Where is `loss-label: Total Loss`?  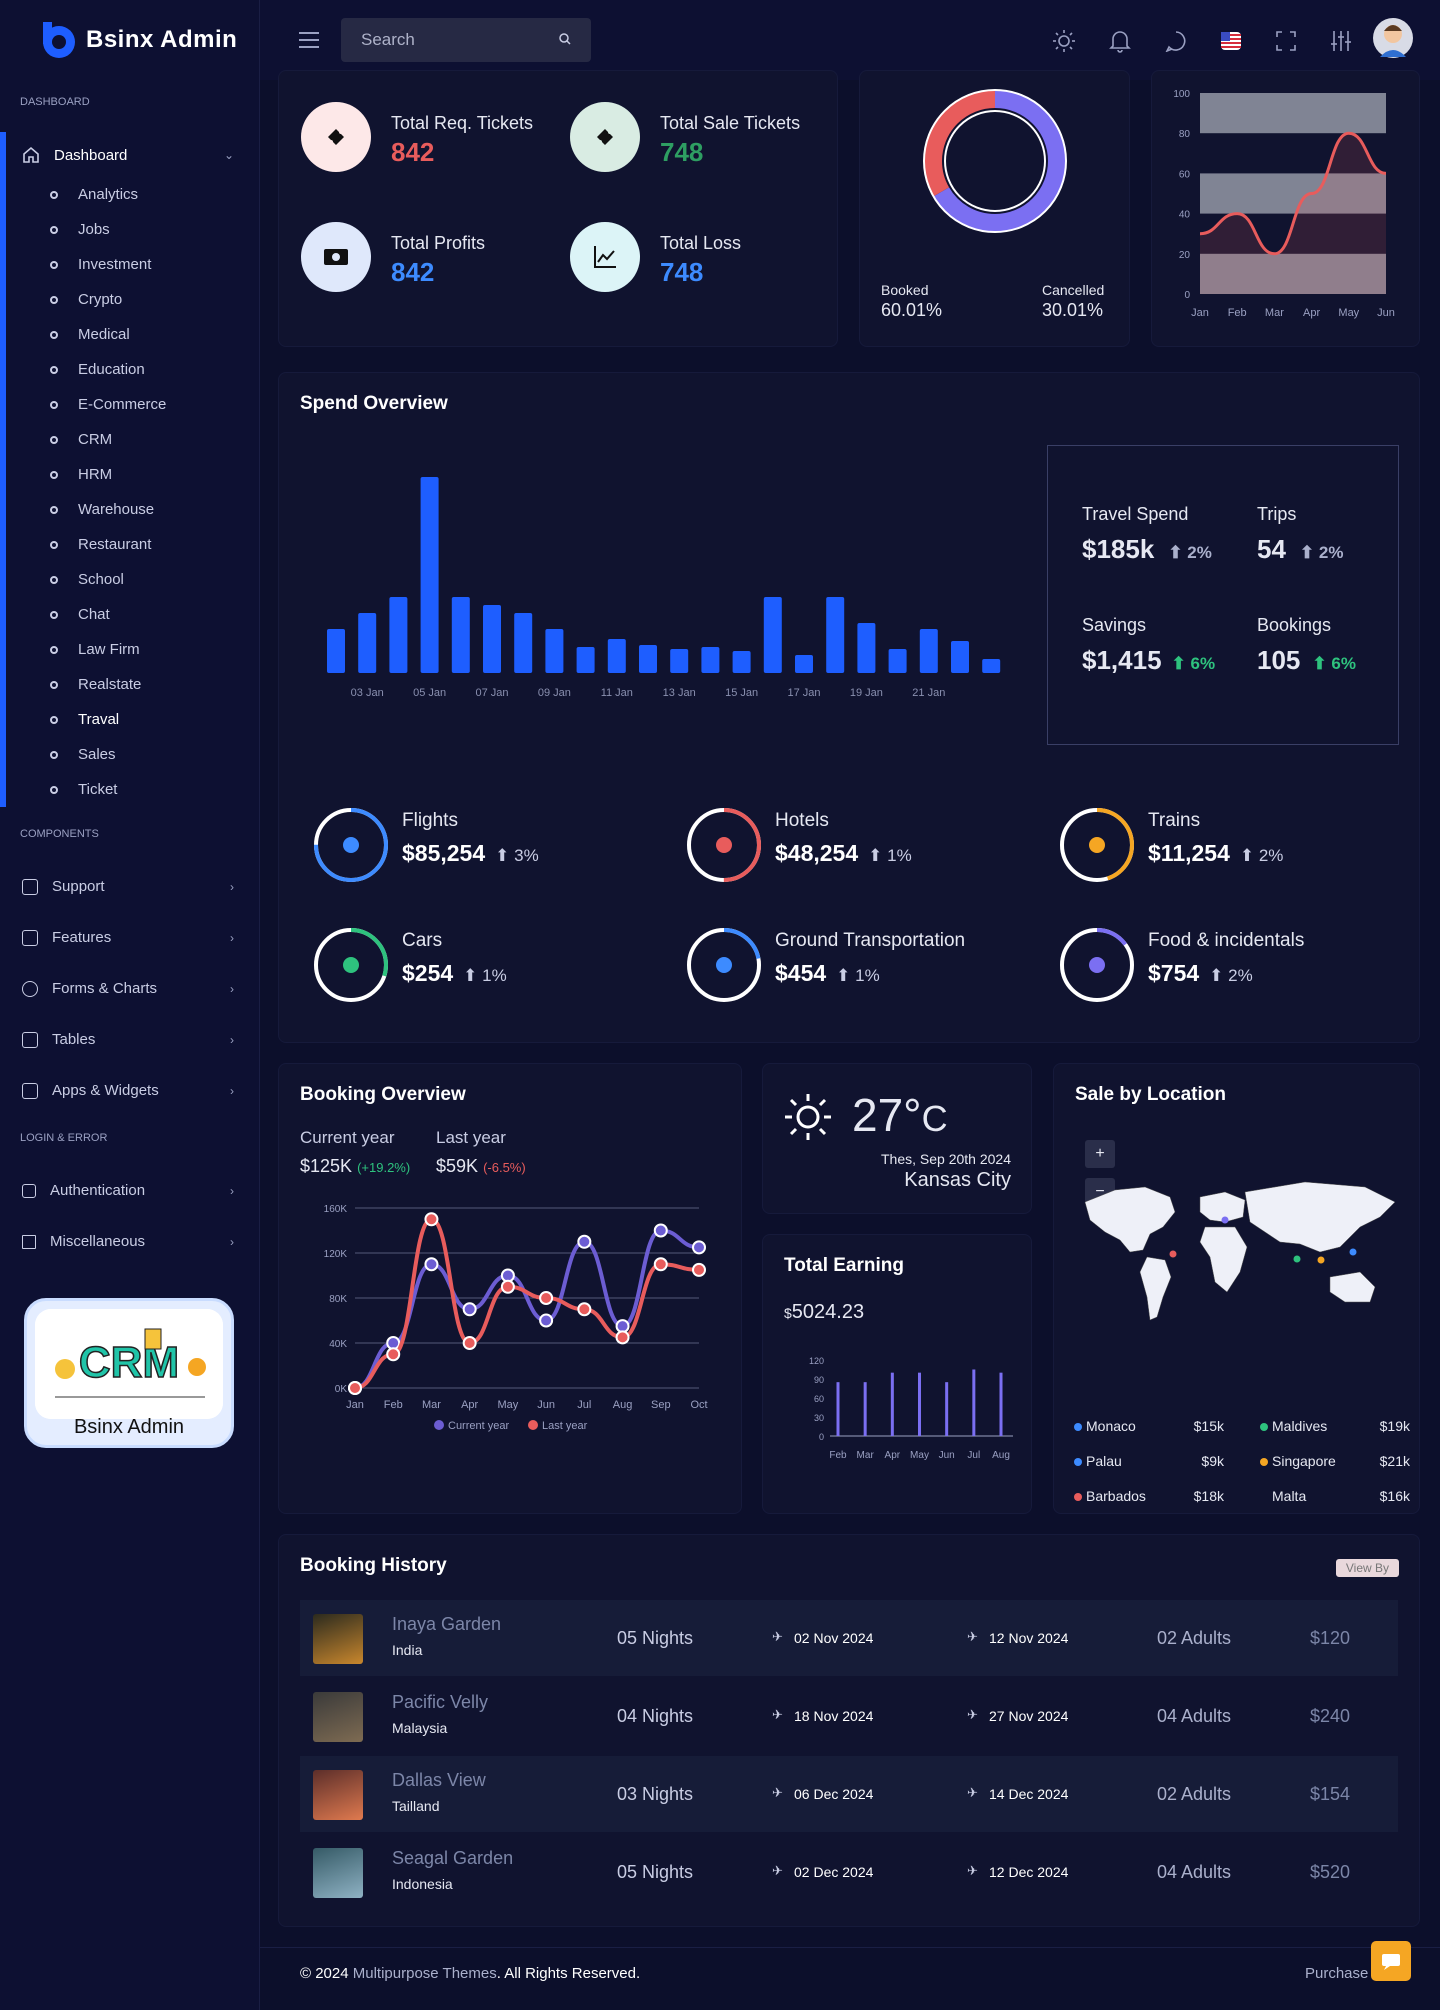 loss-label: Total Loss is located at coordinates (701, 243).